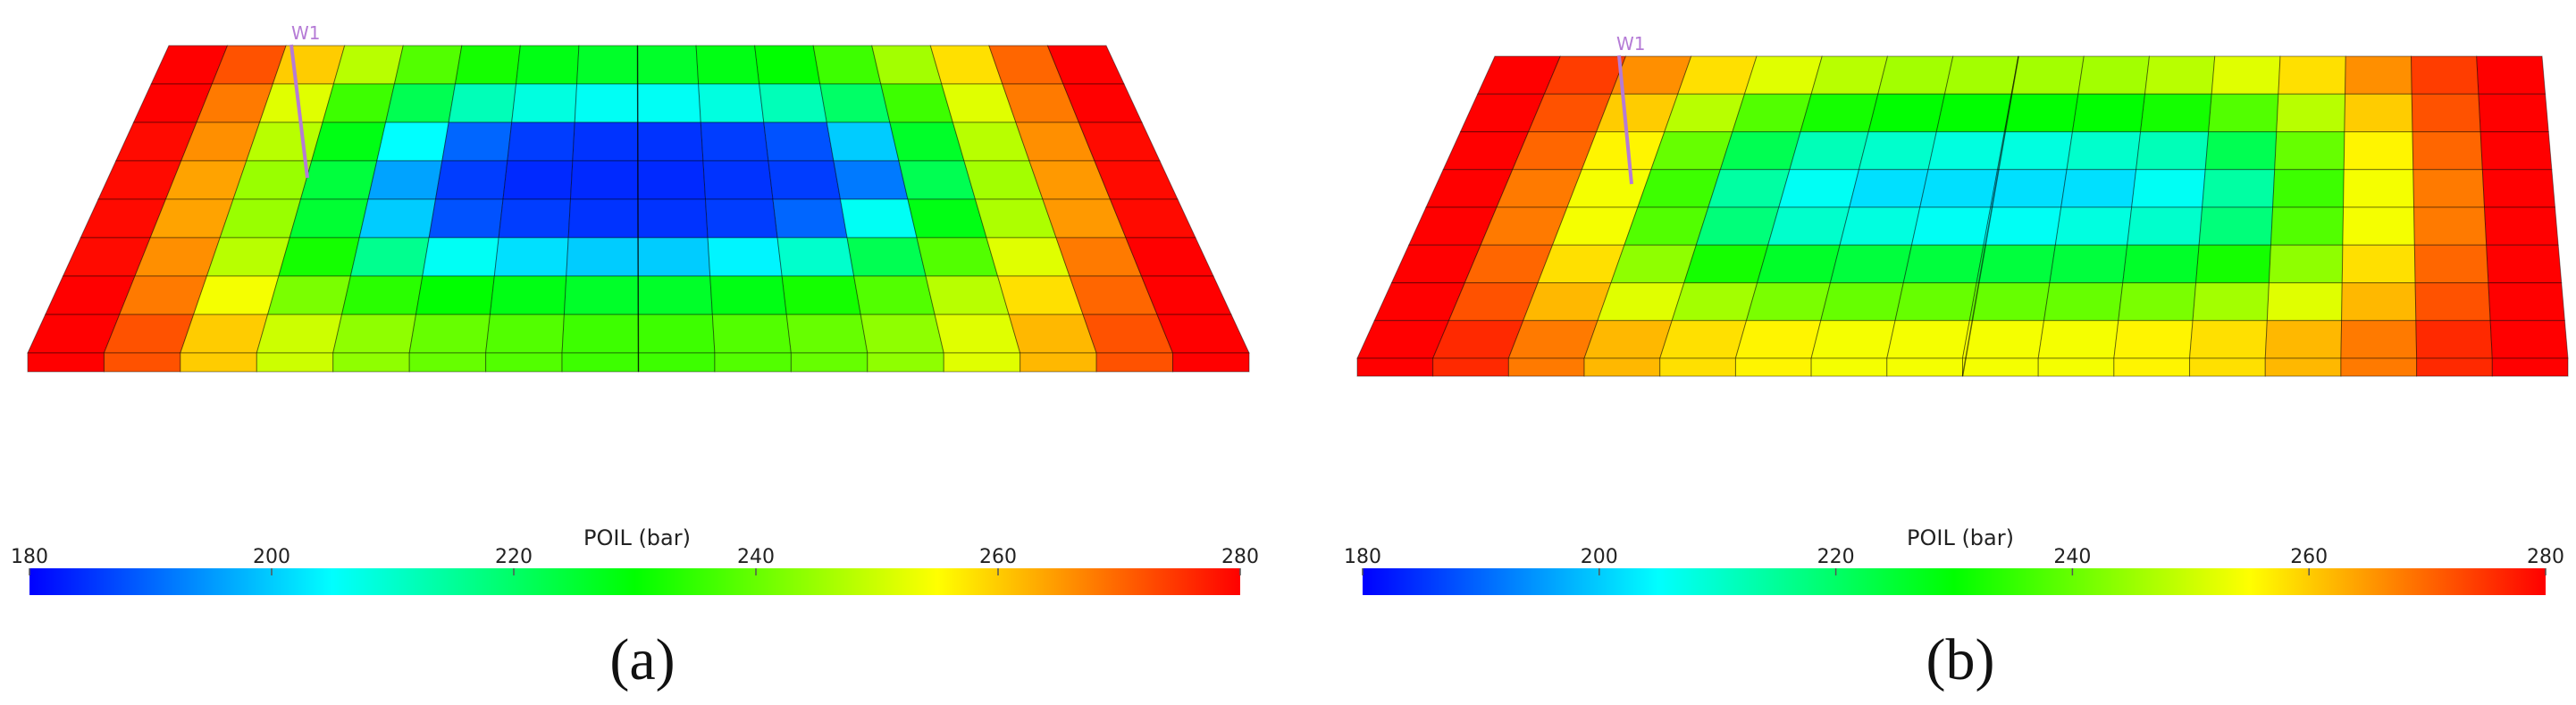 This screenshot has height=705, width=2576. Describe the element at coordinates (1625, 120) in the screenshot. I see `well-trajectory` at that location.